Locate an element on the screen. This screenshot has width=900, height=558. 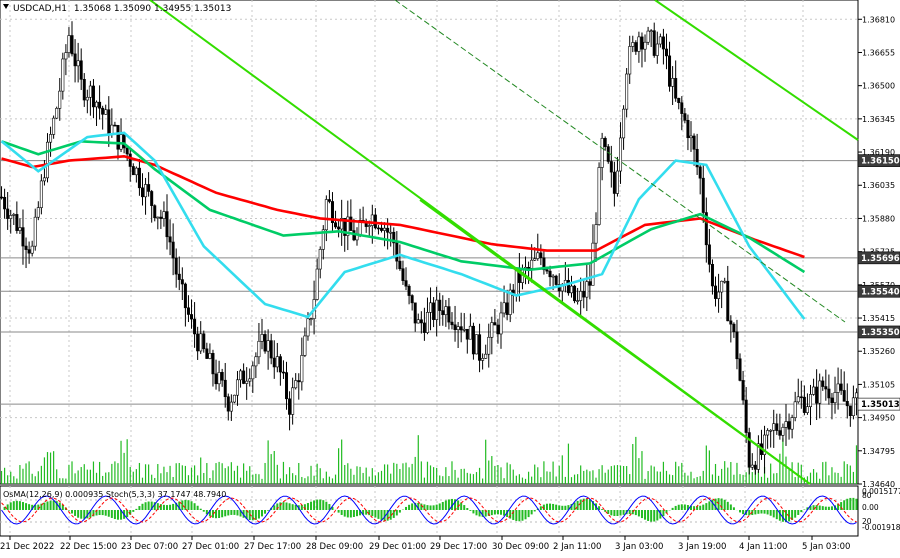
time-label: 29 Dec 01:00 is located at coordinates (397, 547).